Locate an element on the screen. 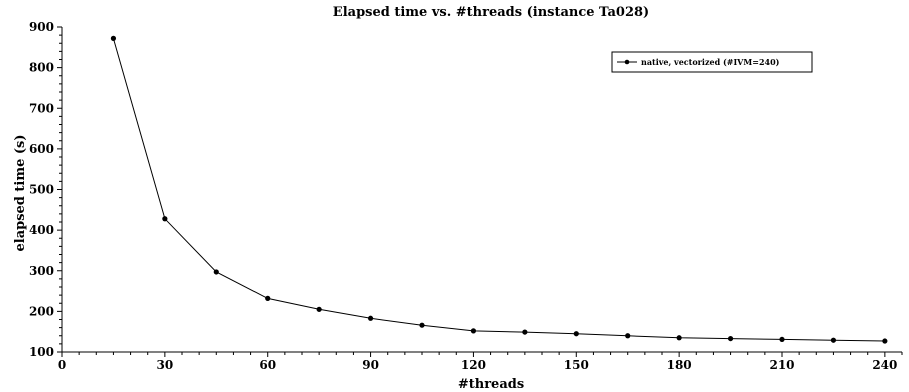  y-tick-label: 200 is located at coordinates (41, 311).